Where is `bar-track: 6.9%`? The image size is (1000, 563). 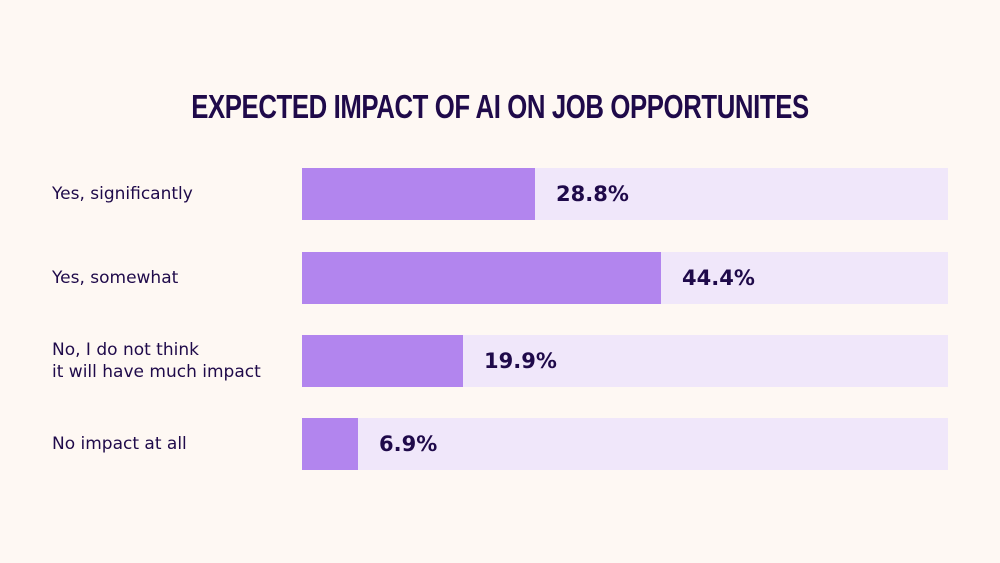
bar-track: 6.9% is located at coordinates (625, 444).